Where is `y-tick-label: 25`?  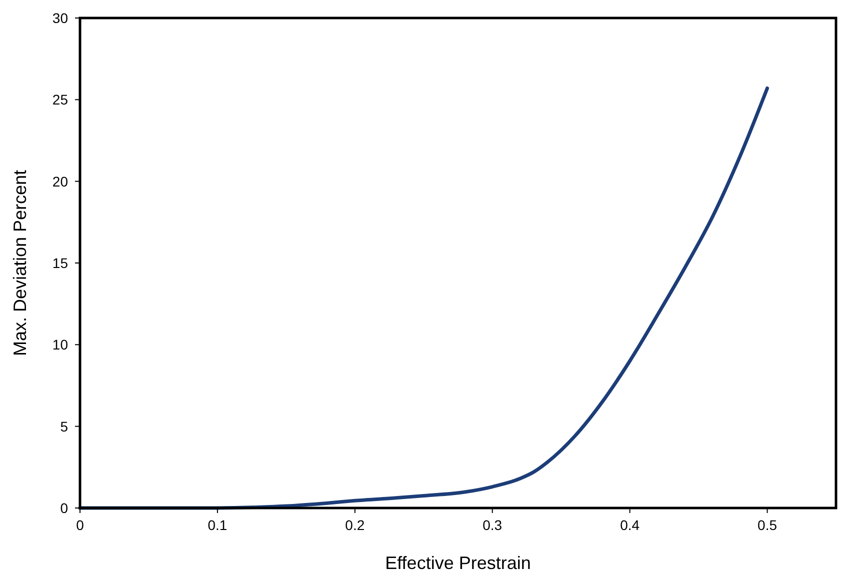 y-tick-label: 25 is located at coordinates (60, 100).